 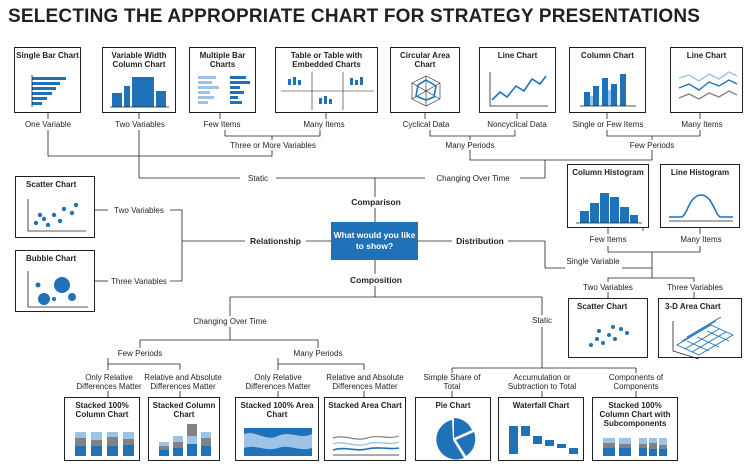 What do you see at coordinates (183, 382) in the screenshot?
I see `comp-label-relative-absolute-1: Relative and Absolute Differences Matter` at bounding box center [183, 382].